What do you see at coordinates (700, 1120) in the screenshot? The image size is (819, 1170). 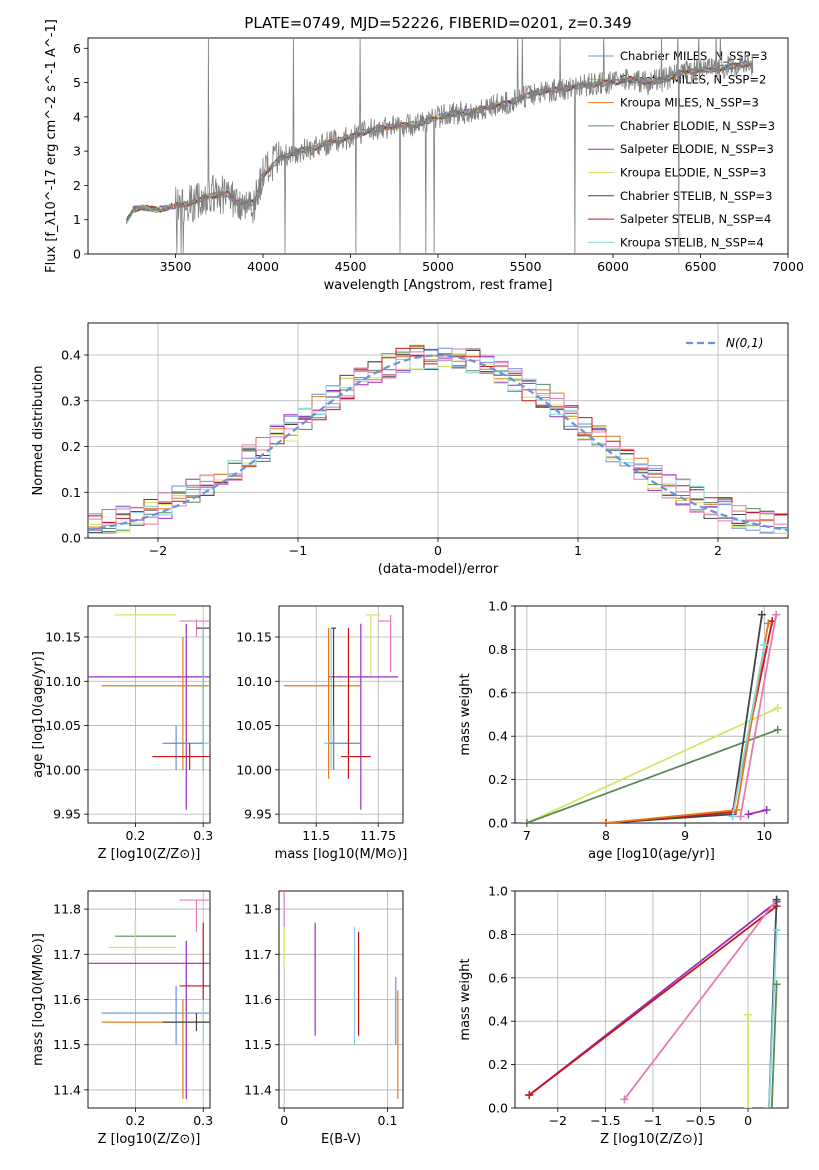 I see `x-tick-label: −0.5` at bounding box center [700, 1120].